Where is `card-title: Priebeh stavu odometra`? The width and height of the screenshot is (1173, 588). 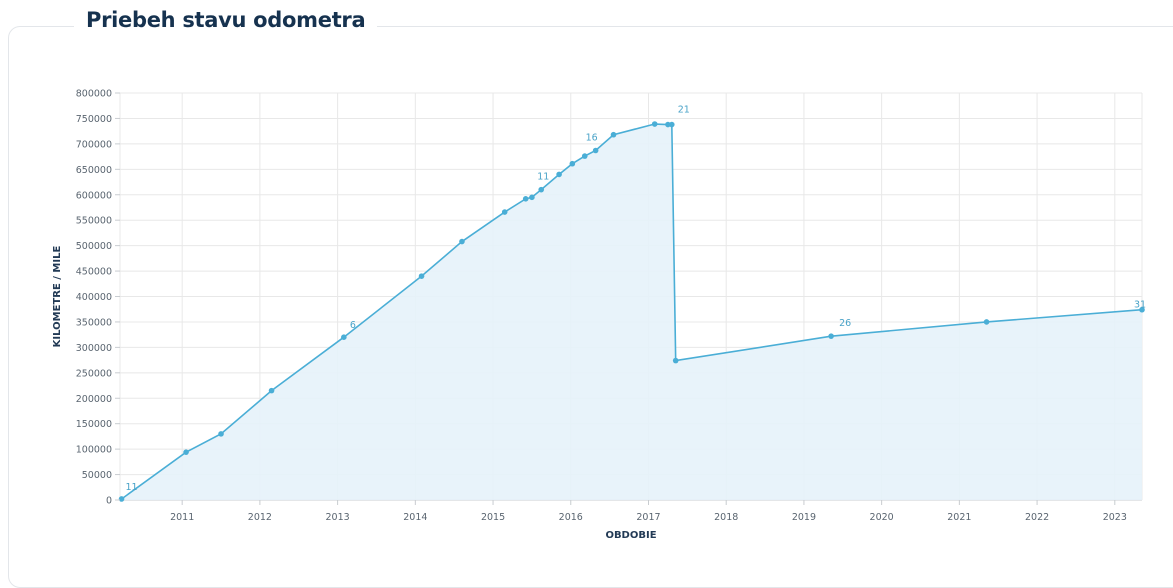 card-title: Priebeh stavu odometra is located at coordinates (226, 20).